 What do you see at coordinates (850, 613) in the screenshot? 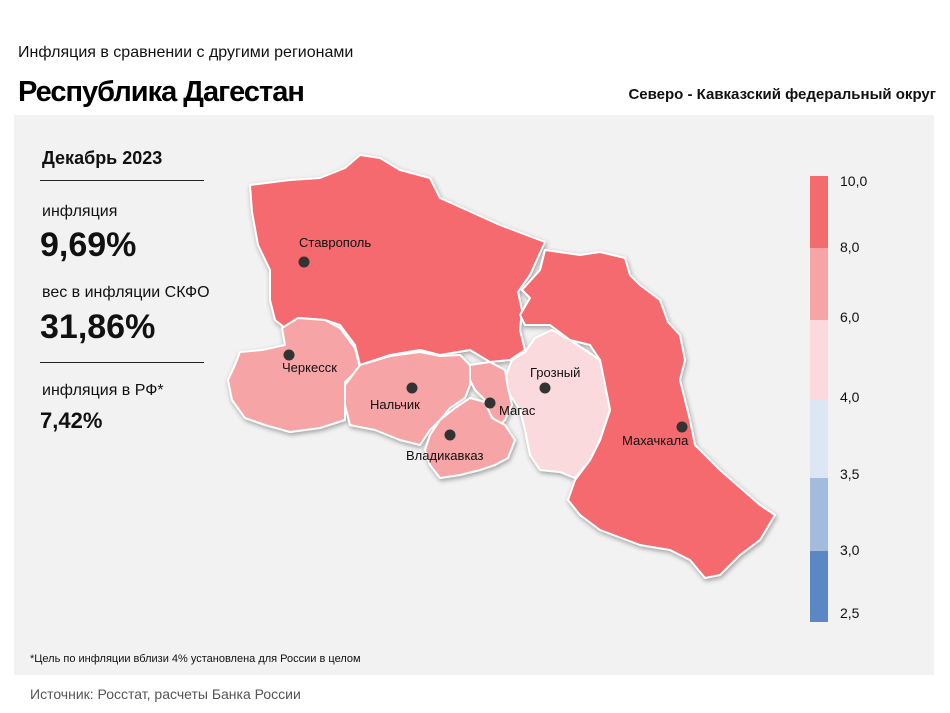
I see `scale-label-2-5: 2,5` at bounding box center [850, 613].